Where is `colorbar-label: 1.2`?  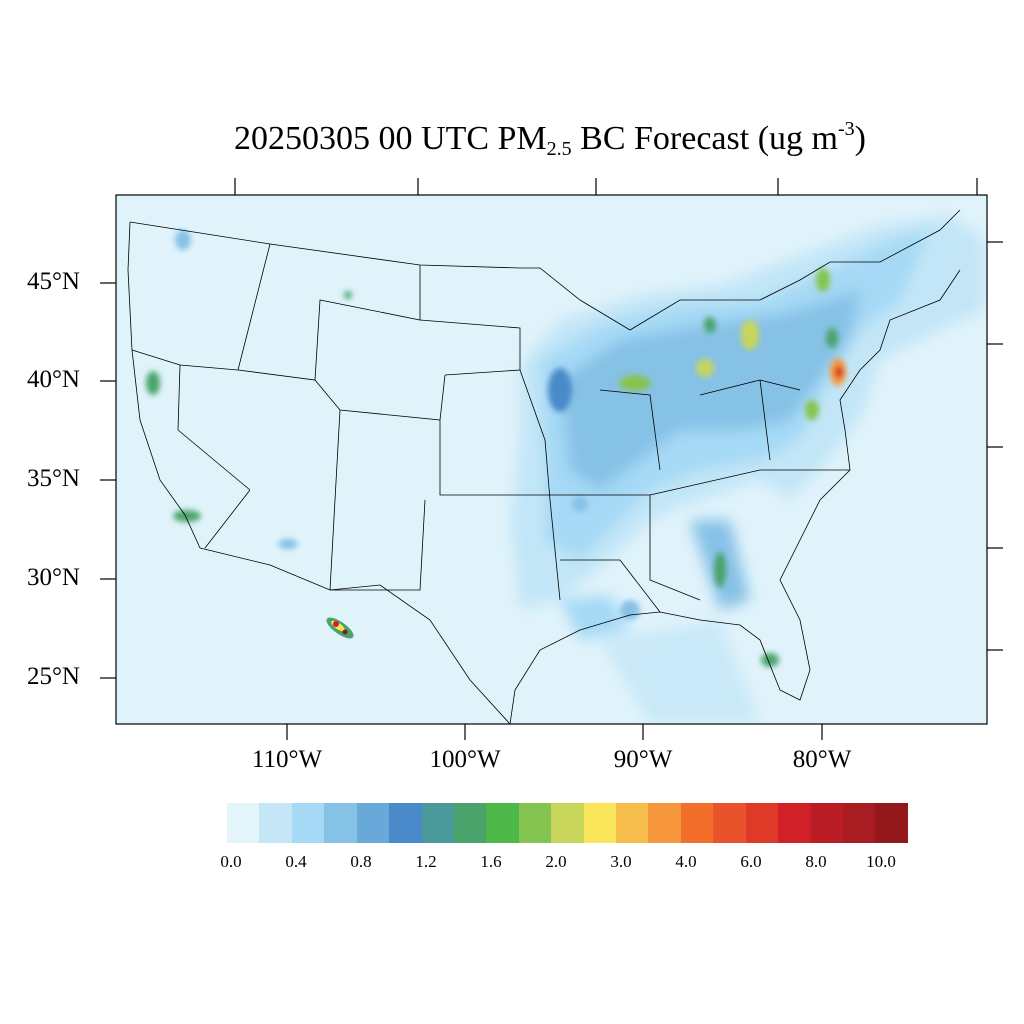 colorbar-label: 1.2 is located at coordinates (426, 861).